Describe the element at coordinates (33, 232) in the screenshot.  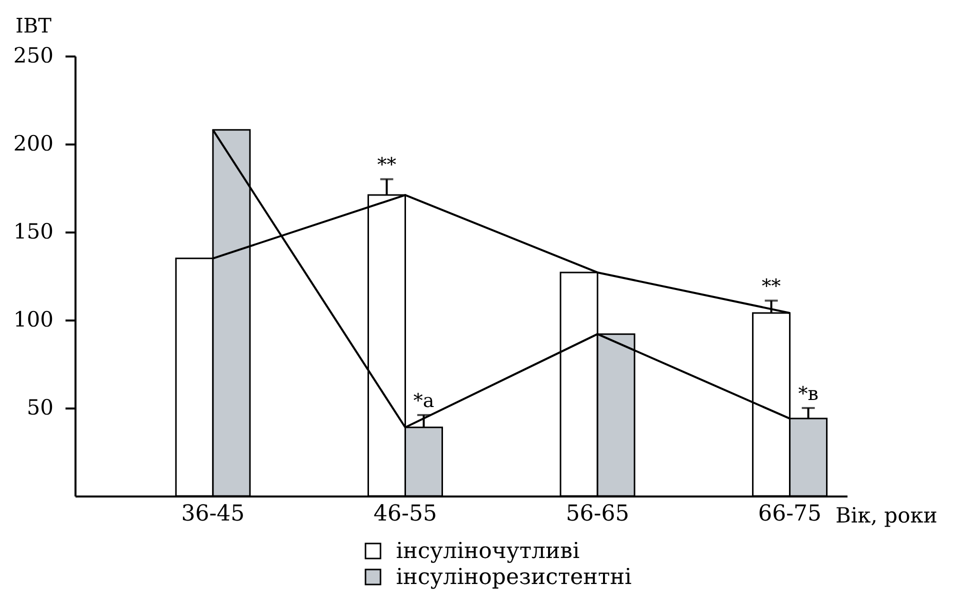
I see `y-tick-label: 150` at that location.